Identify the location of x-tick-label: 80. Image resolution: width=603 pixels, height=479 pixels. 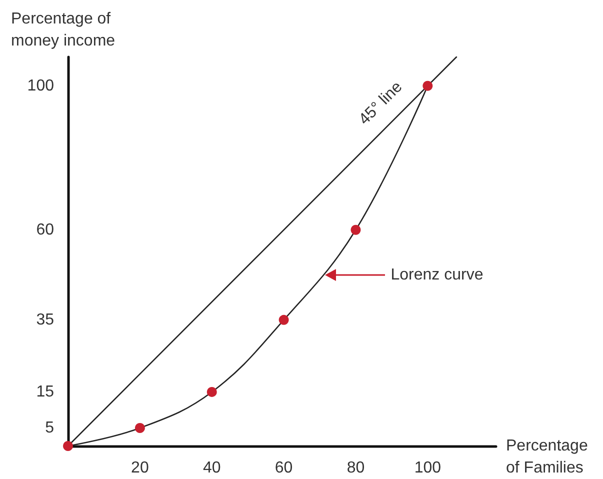
(355, 468).